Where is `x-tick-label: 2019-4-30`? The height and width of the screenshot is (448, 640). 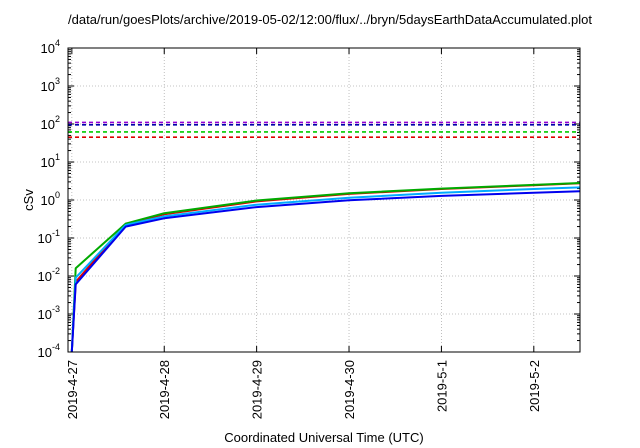 x-tick-label: 2019-4-30 is located at coordinates (349, 389).